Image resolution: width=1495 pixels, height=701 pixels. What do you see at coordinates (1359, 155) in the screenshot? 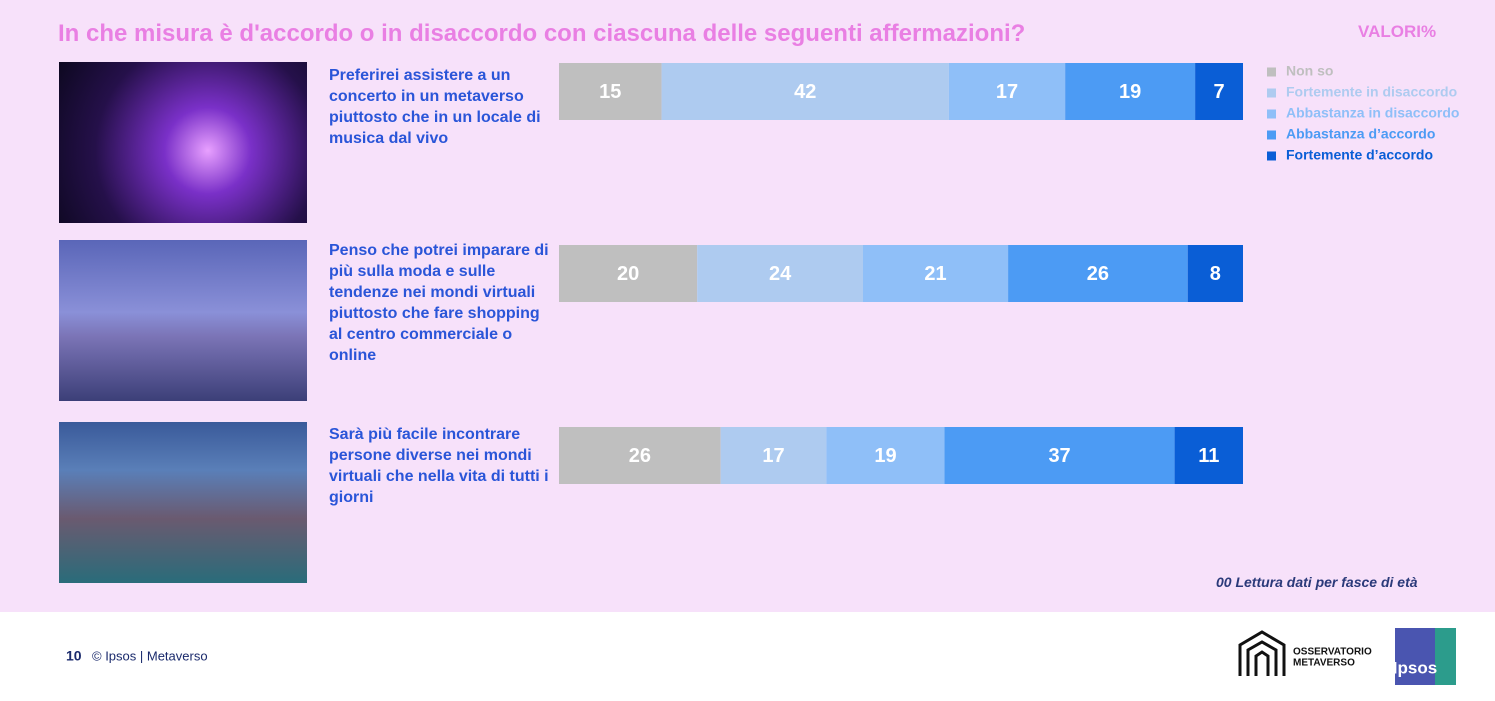
I see `legend-label: Fortemente d’accordo` at bounding box center [1359, 155].